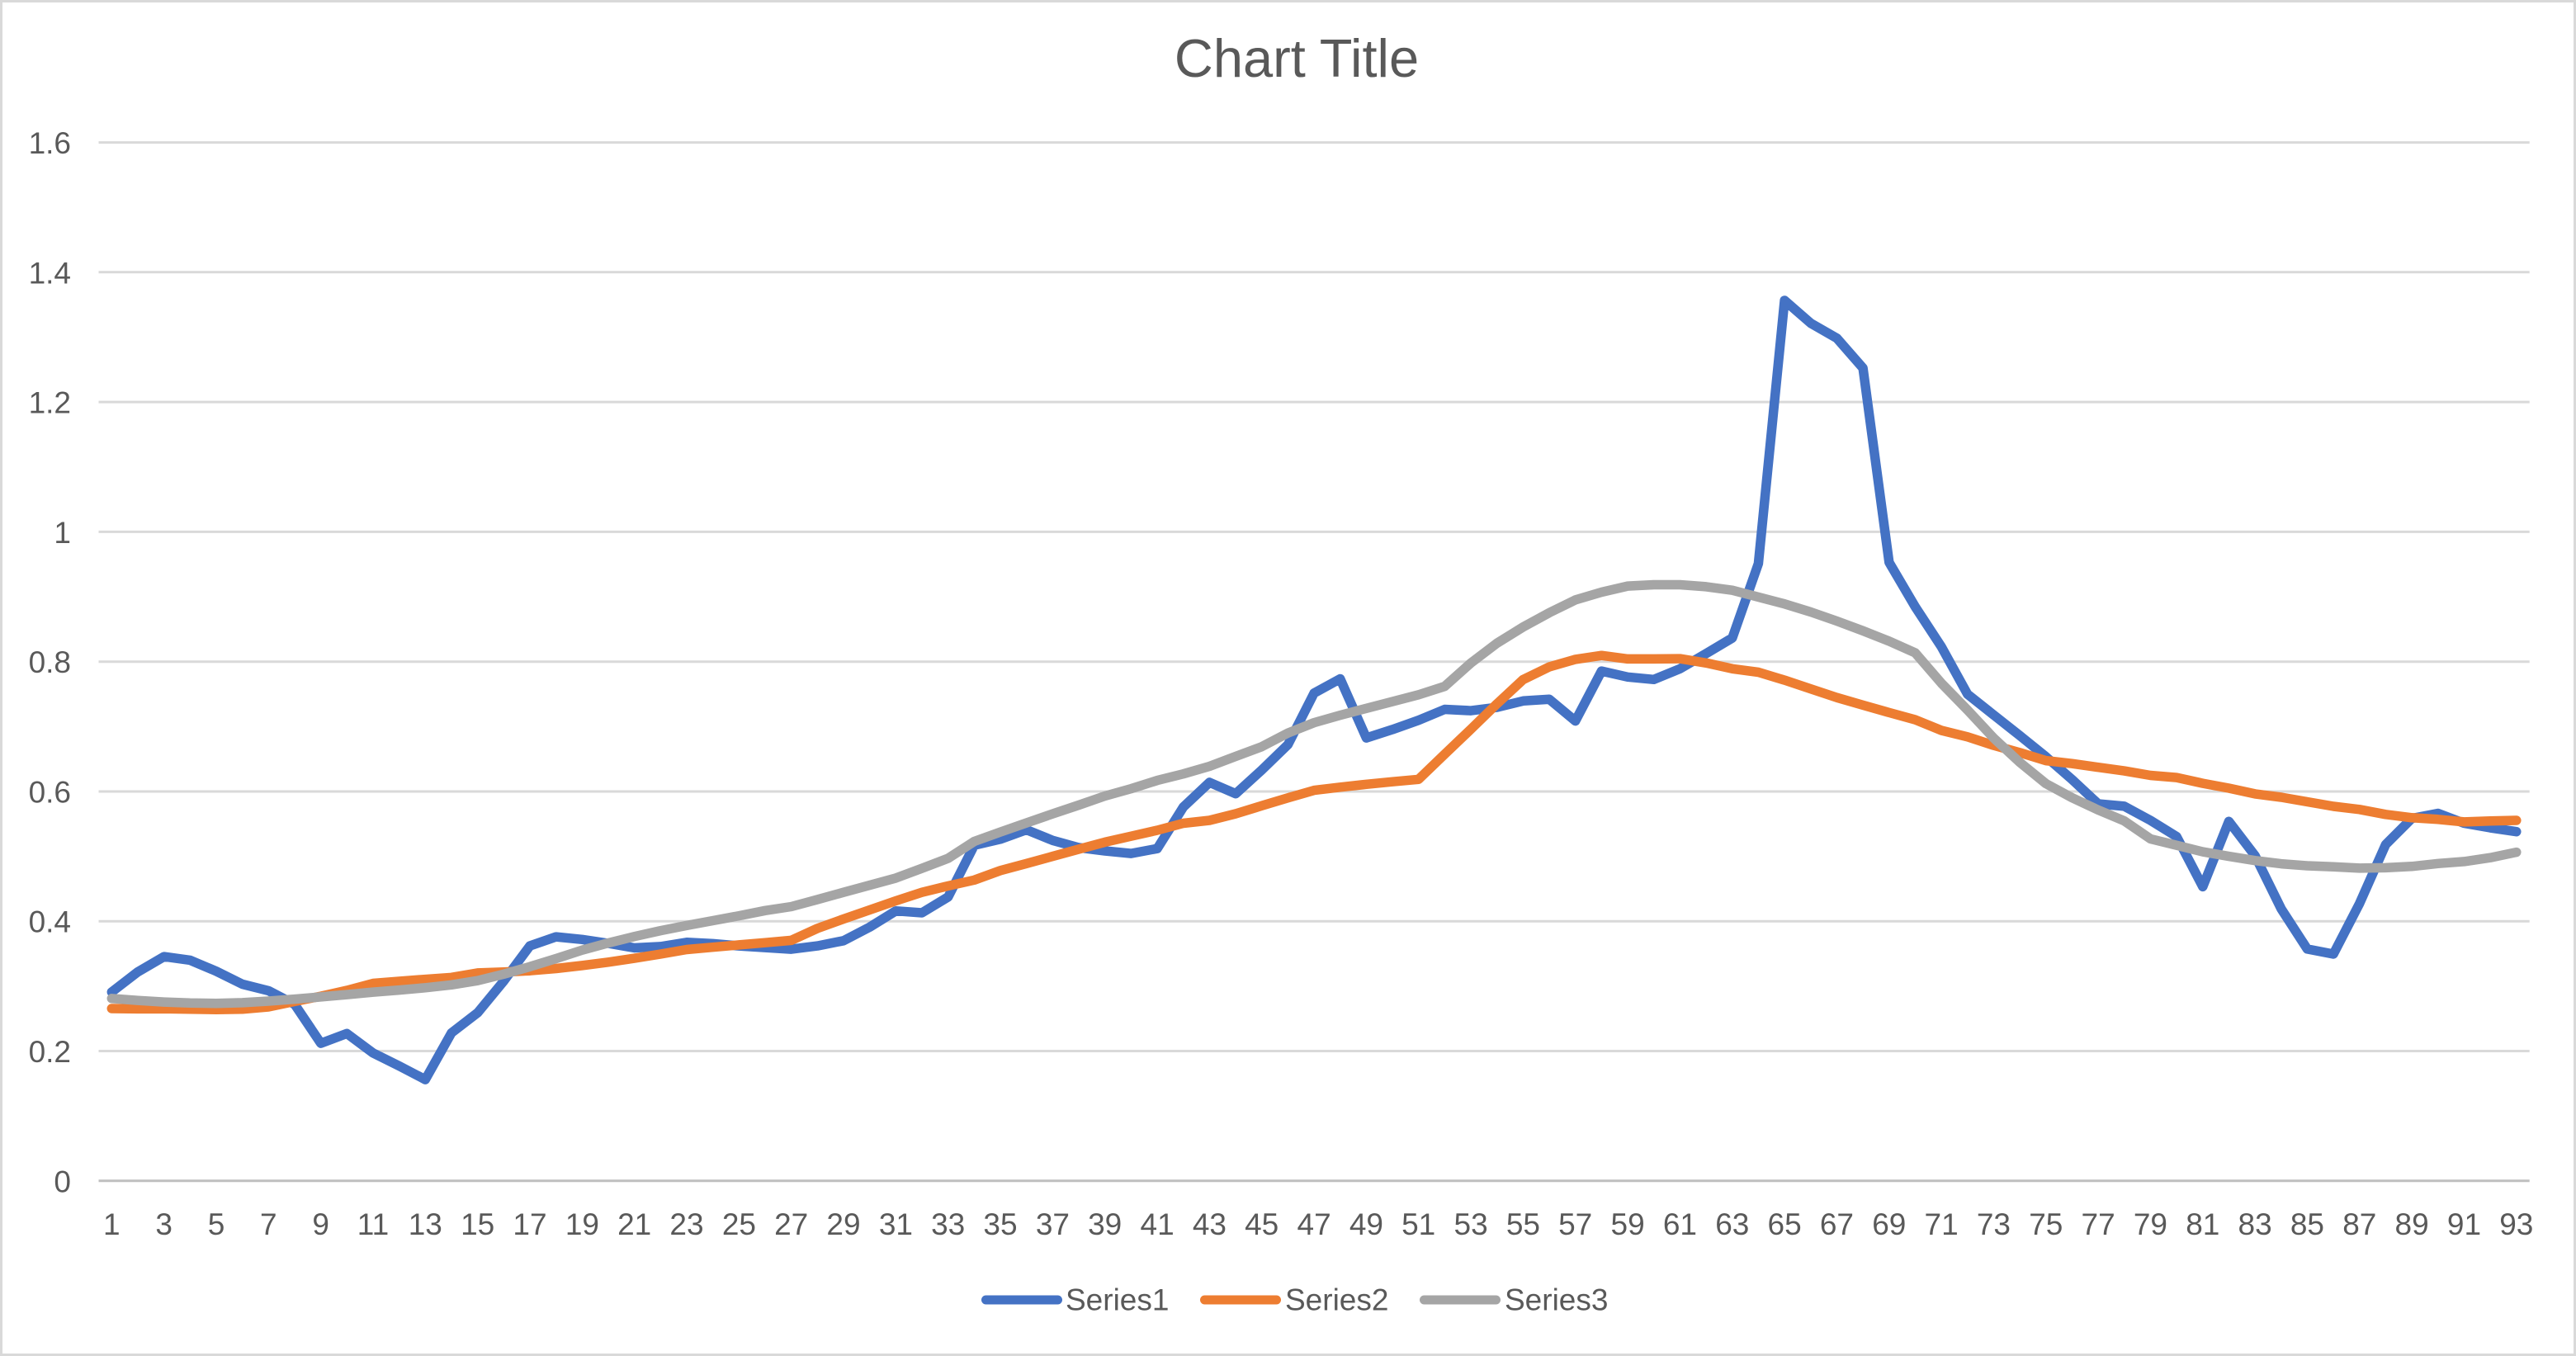 This screenshot has height=1356, width=2576. Describe the element at coordinates (1314, 1224) in the screenshot. I see `svg-text: 47` at that location.